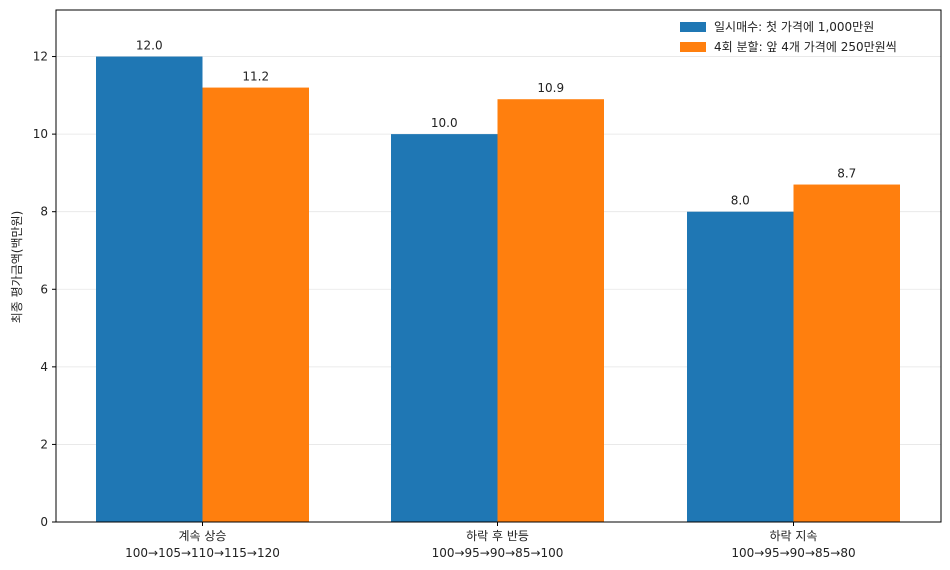 The height and width of the screenshot is (570, 950). What do you see at coordinates (444, 123) in the screenshot?
I see `bar-value-label: 10.0` at bounding box center [444, 123].